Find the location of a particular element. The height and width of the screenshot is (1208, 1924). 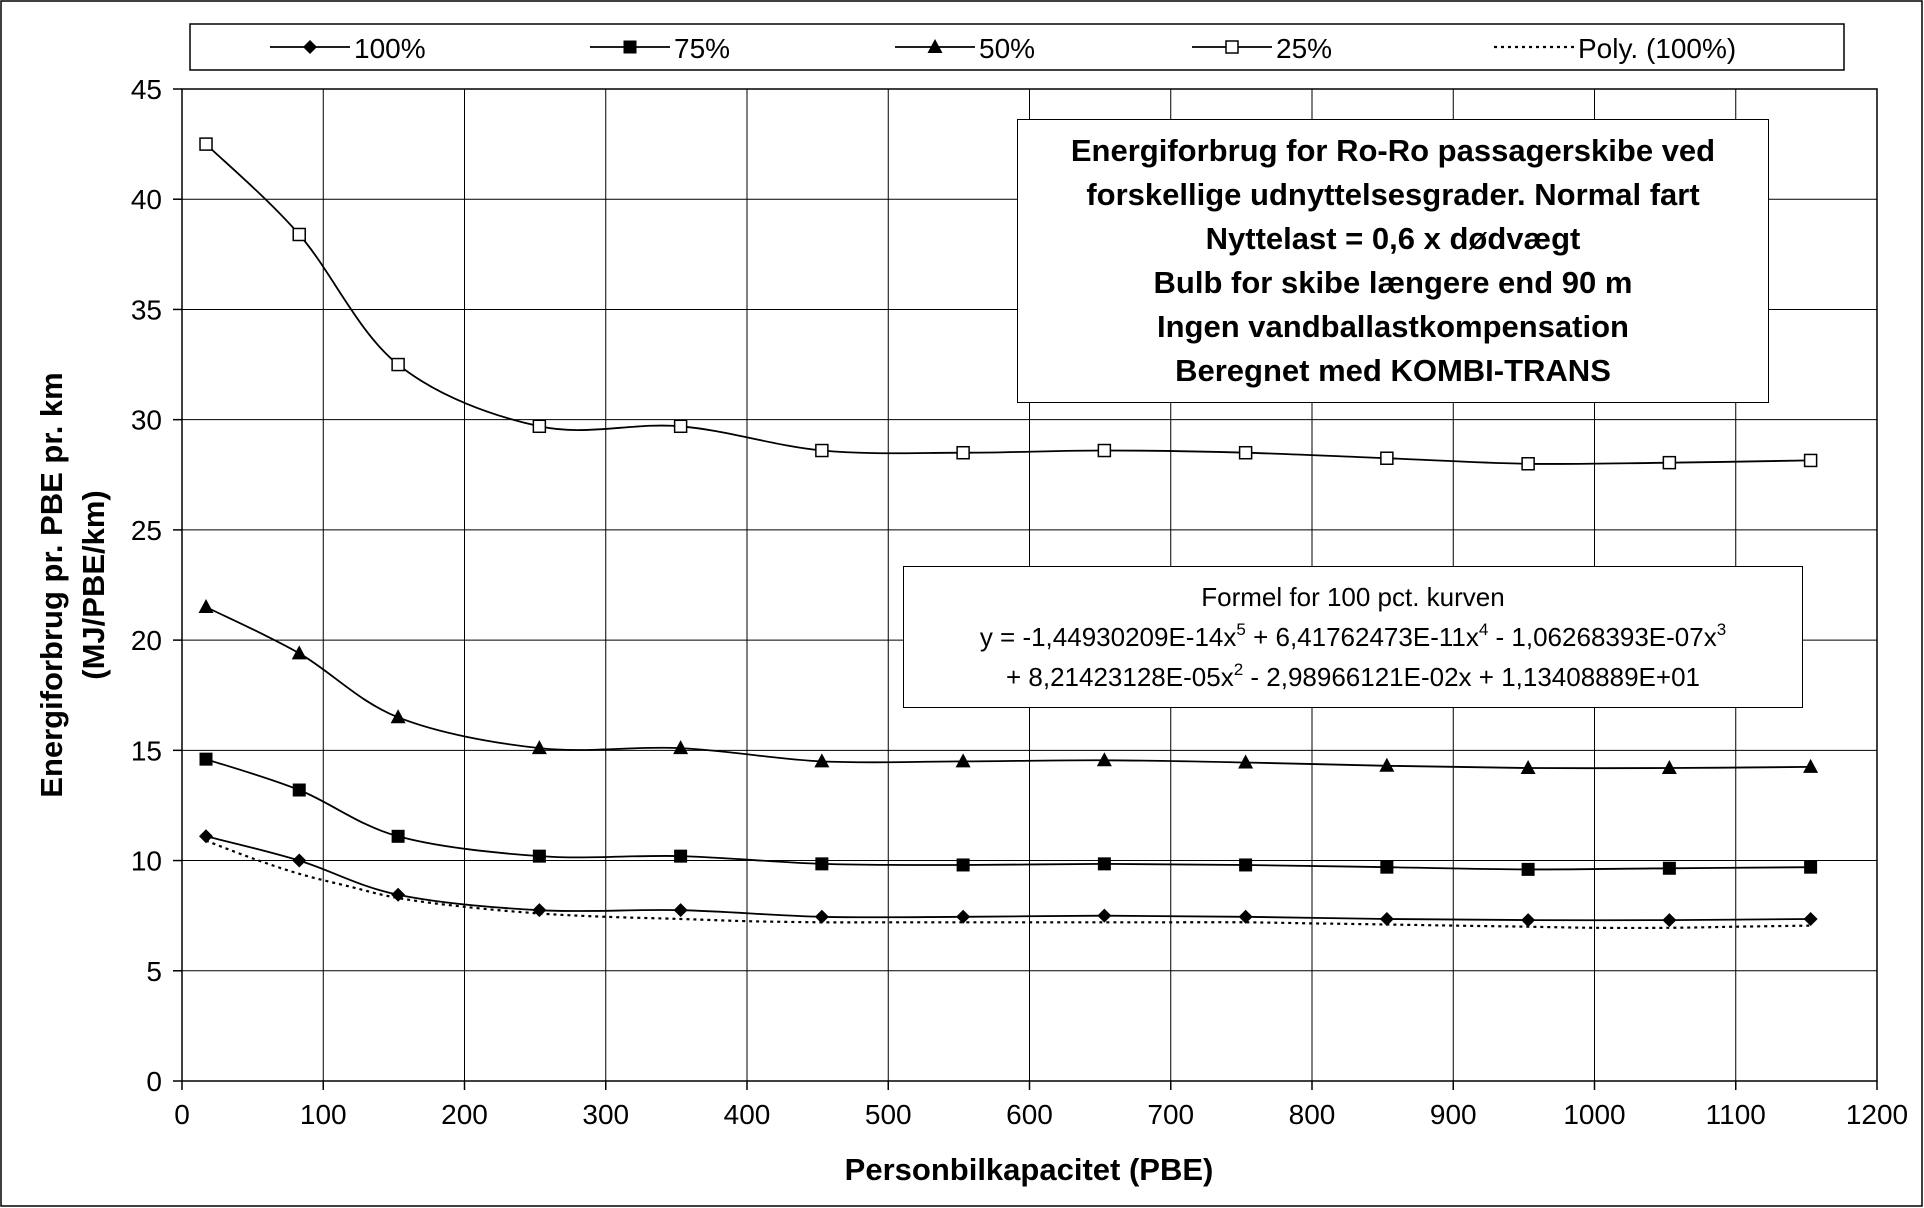

legend: 100% 75% 50% 25% Poly. (100%) is located at coordinates (1017, 47).